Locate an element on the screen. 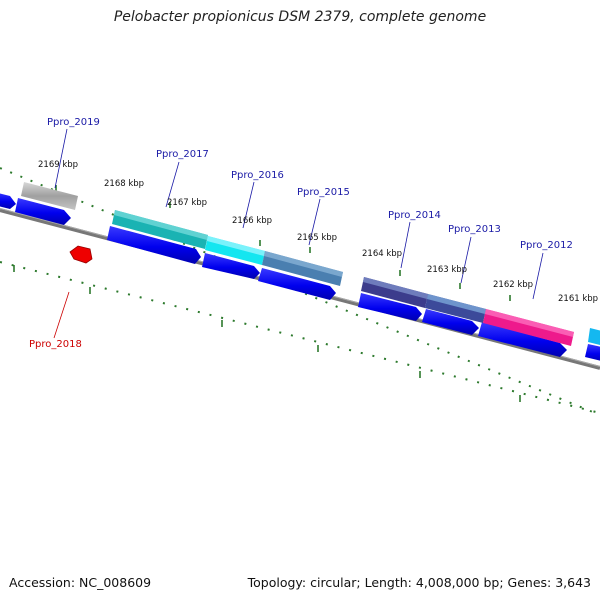 Image resolution: width=600 pixels, height=600 pixels. ruler-label: 2167 kbp is located at coordinates (187, 203).